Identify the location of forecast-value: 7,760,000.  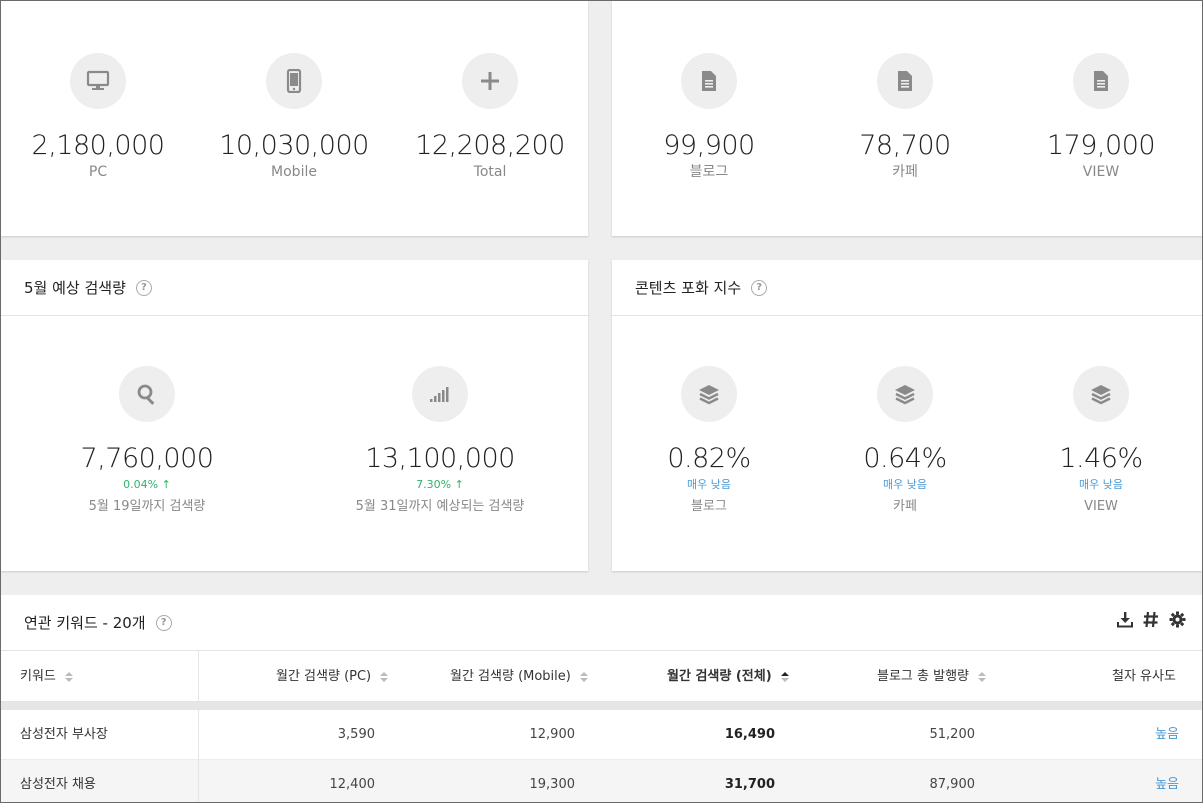
(147, 458).